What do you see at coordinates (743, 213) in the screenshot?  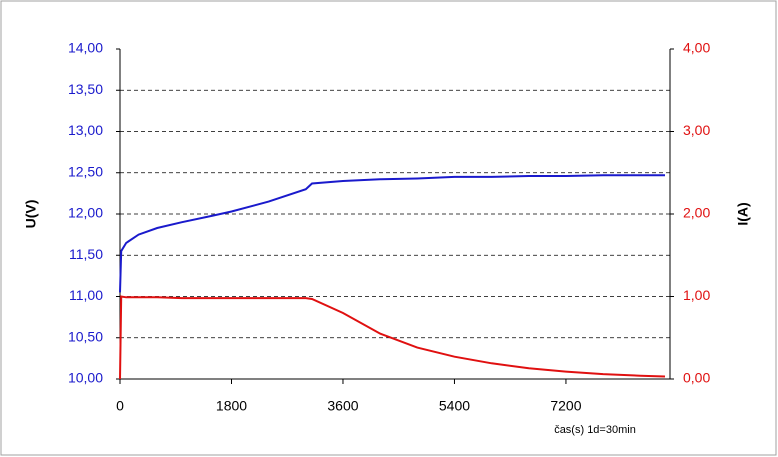 I see `y2-axis-title: I(A)` at bounding box center [743, 213].